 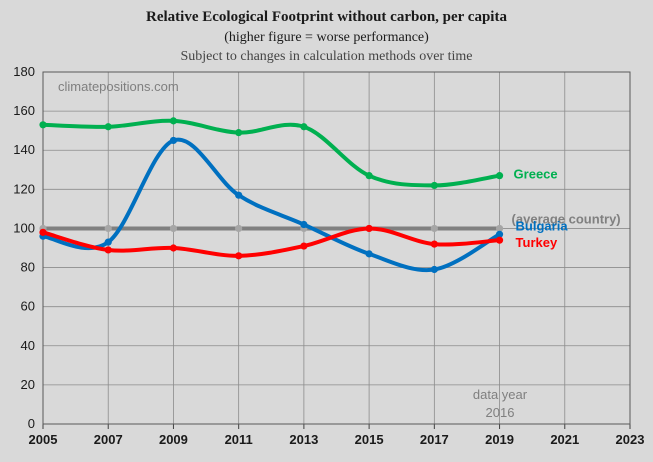 I want to click on y-tick-label: 0, so click(x=31, y=423).